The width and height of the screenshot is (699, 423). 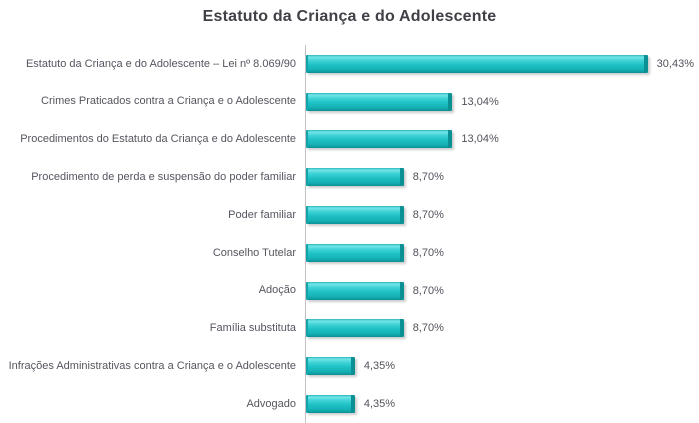 I want to click on category-label: Adoção, so click(x=277, y=290).